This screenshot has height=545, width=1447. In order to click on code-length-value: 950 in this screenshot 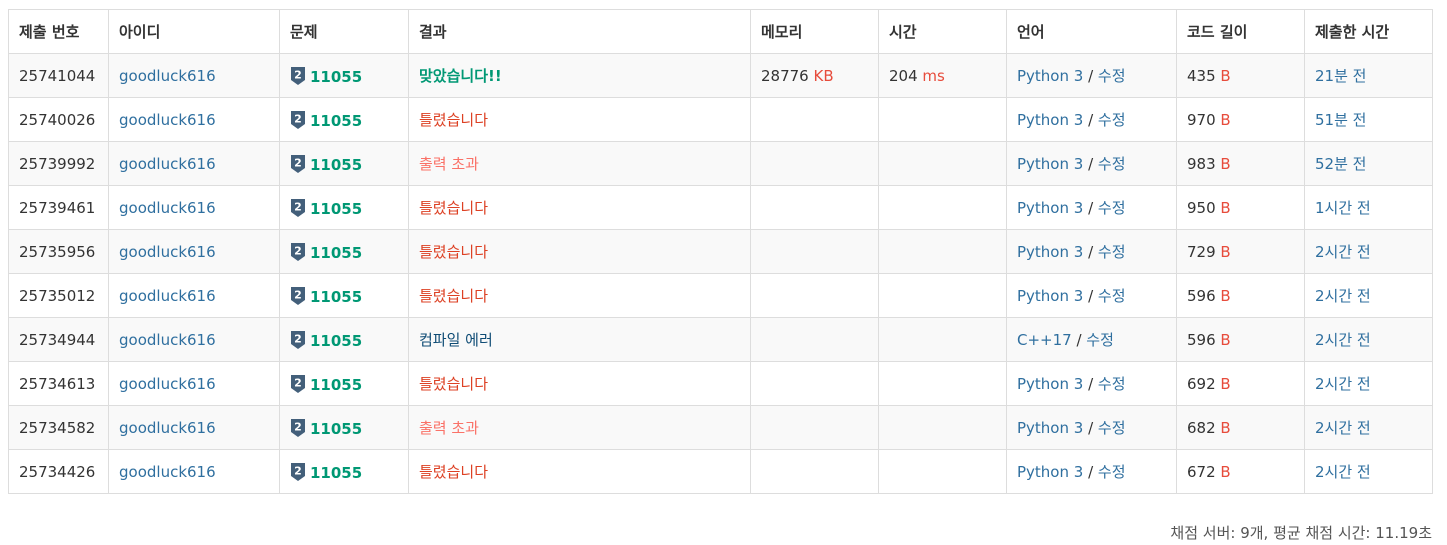, I will do `click(1201, 207)`.